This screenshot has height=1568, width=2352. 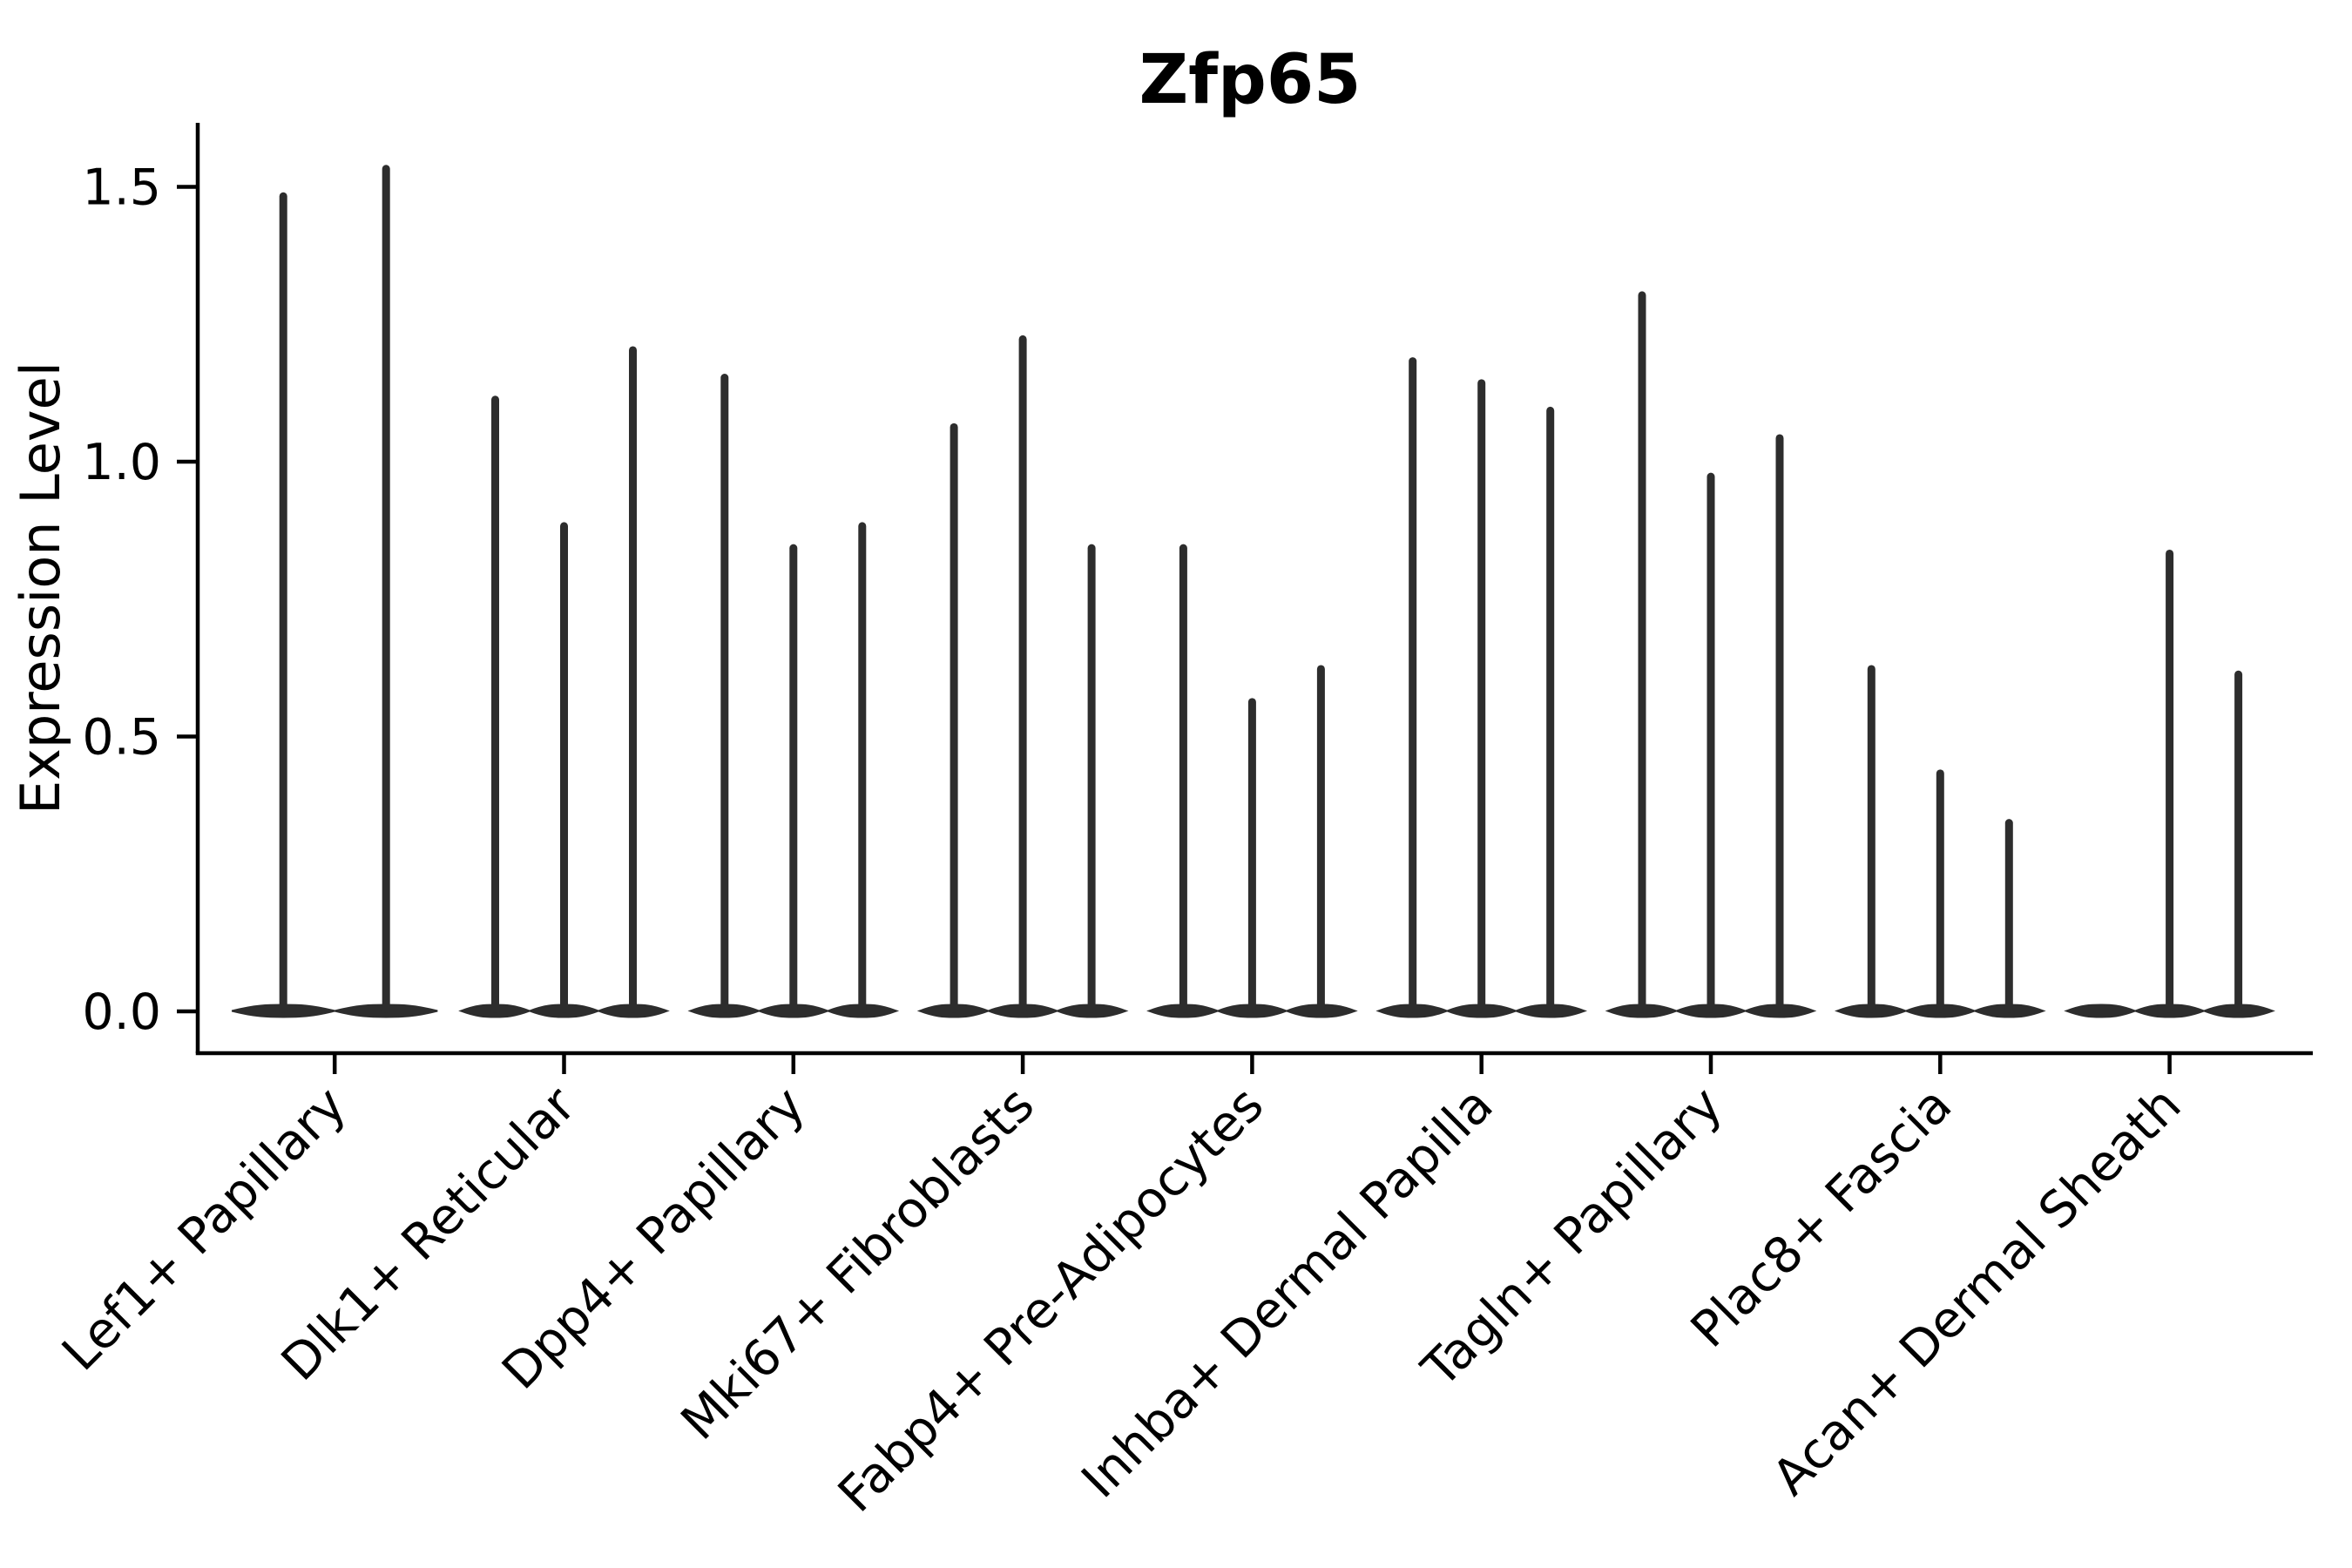 What do you see at coordinates (121, 1012) in the screenshot?
I see `y-tick-label: 0.0` at bounding box center [121, 1012].